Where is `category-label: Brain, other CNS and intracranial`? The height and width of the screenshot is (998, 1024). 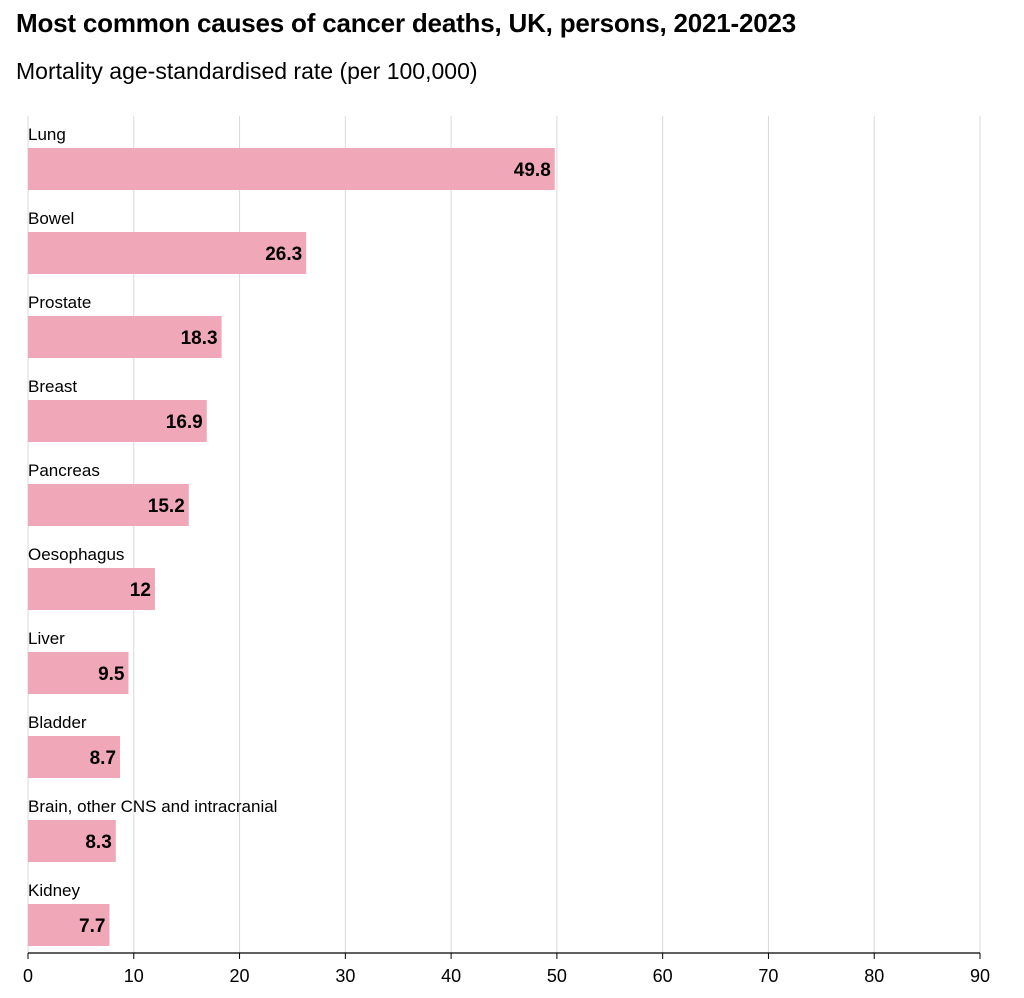
category-label: Brain, other CNS and intracranial is located at coordinates (152, 806).